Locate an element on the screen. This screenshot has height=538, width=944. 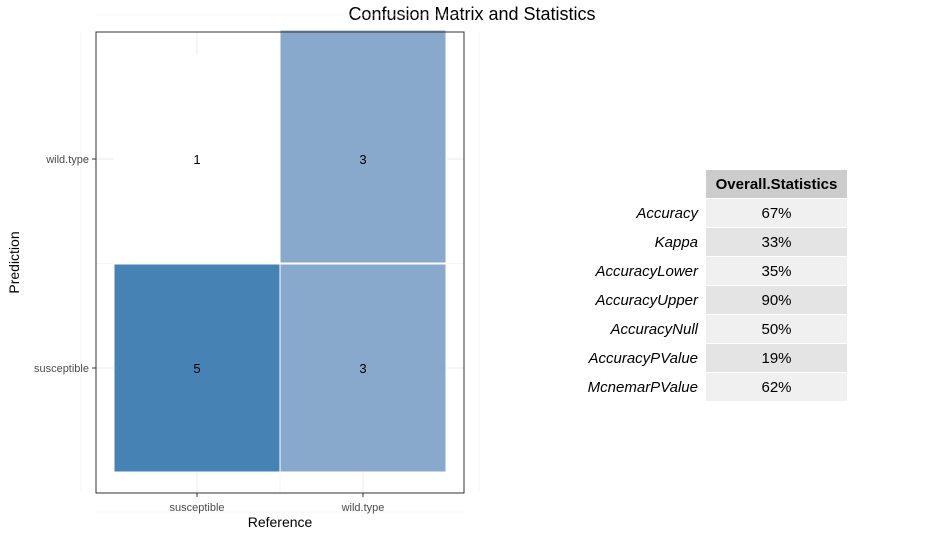
stats-row: Kappa 33% is located at coordinates (703, 242).